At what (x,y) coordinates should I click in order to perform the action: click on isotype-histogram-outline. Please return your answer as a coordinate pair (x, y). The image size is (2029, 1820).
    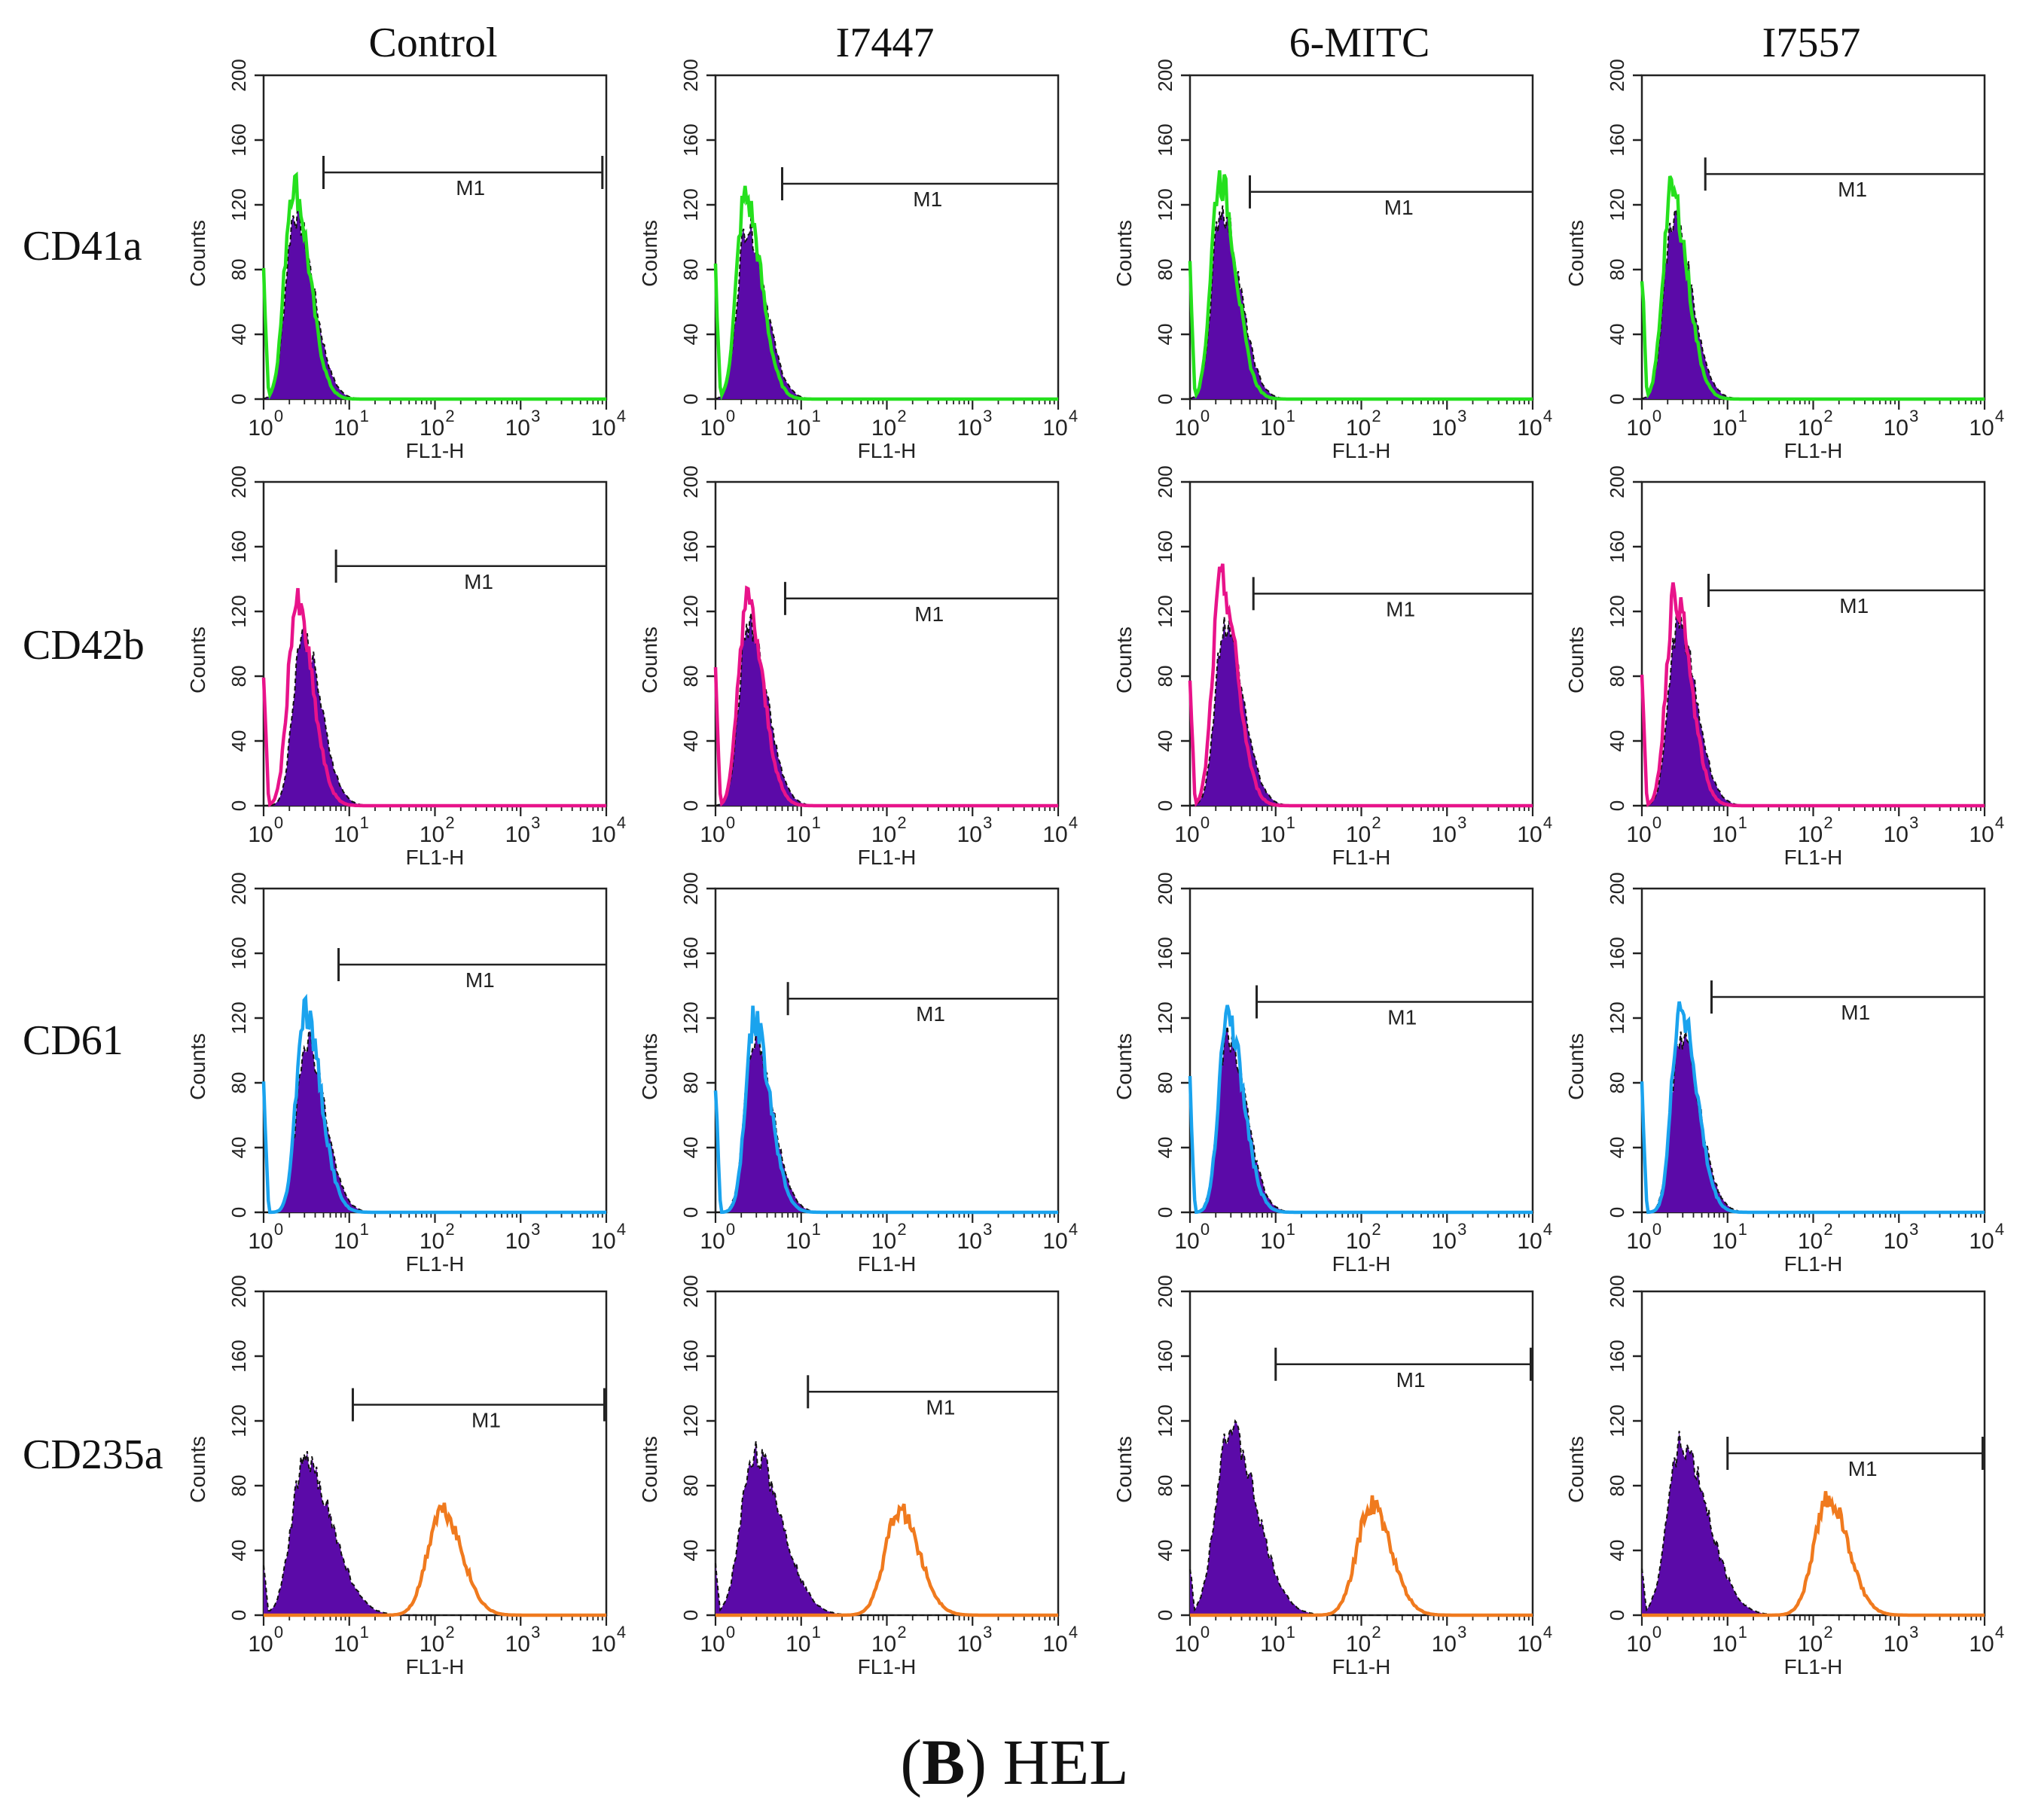
    Looking at the image, I should click on (1813, 1523).